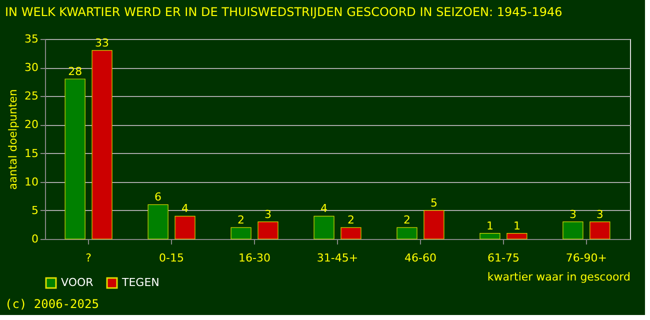 Image resolution: width=650 pixels, height=320 pixels. I want to click on chart-title: IN WELK KWARTIER WERD ER IN DE THUISWEDSTRIJDEN GESCOORD IN SEIZOEN: 1945-1946, so click(283, 12).